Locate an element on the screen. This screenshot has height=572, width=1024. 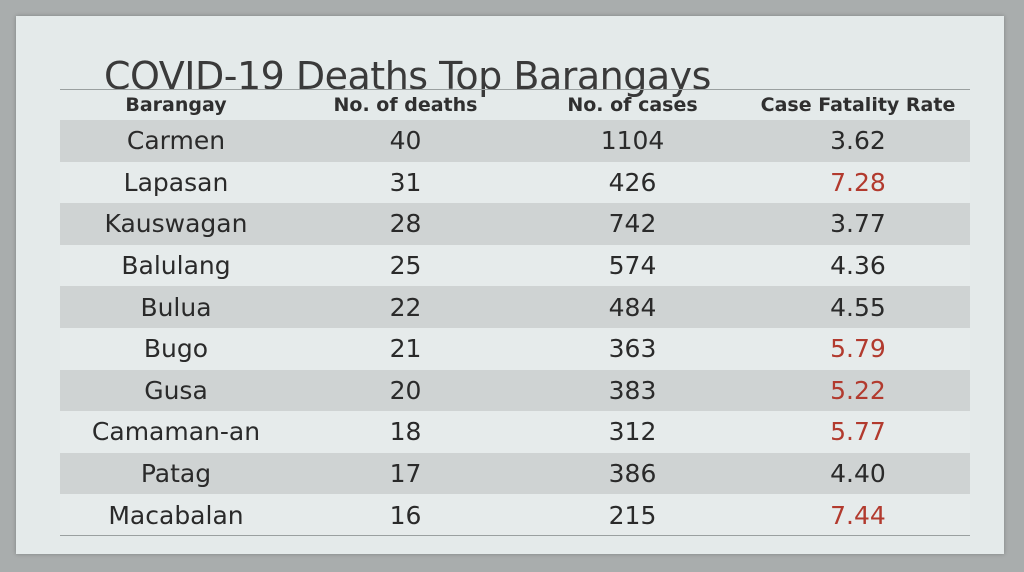
cell-cases: 742 is located at coordinates (632, 224).